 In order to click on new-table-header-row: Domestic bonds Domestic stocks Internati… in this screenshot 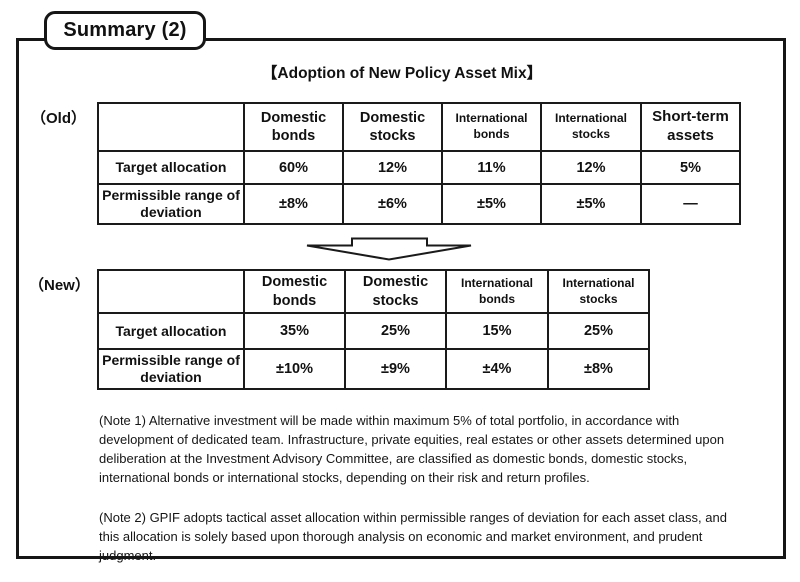, I will do `click(373, 291)`.